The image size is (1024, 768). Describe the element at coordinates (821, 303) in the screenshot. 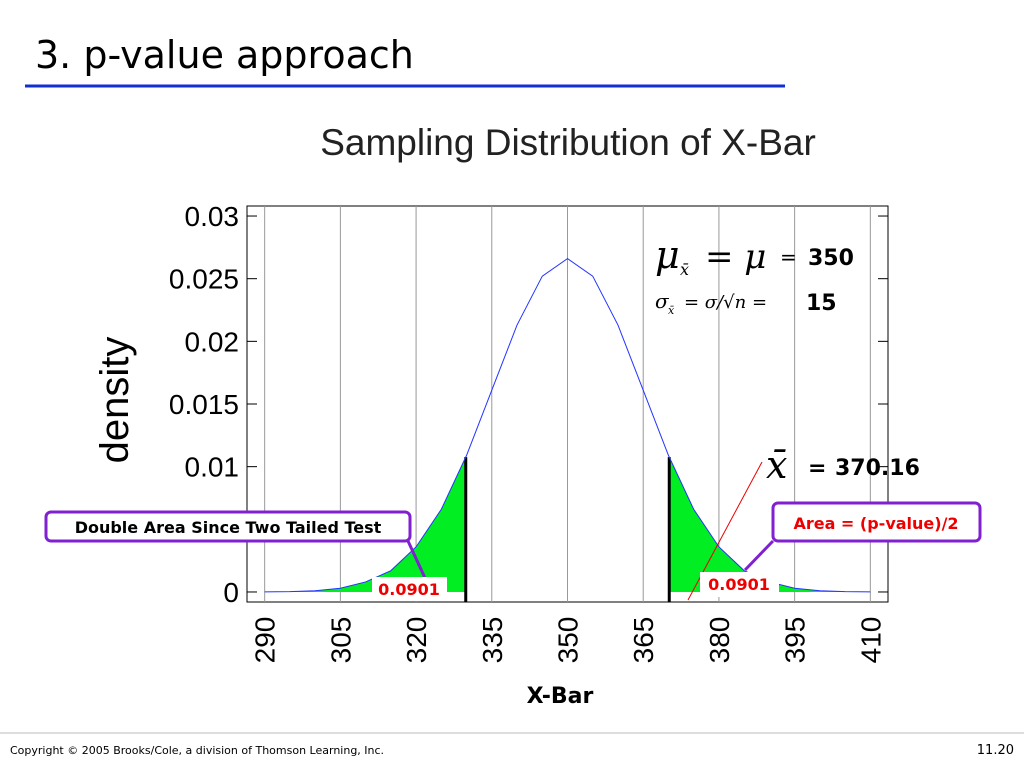

I see `sd-value: 15` at that location.